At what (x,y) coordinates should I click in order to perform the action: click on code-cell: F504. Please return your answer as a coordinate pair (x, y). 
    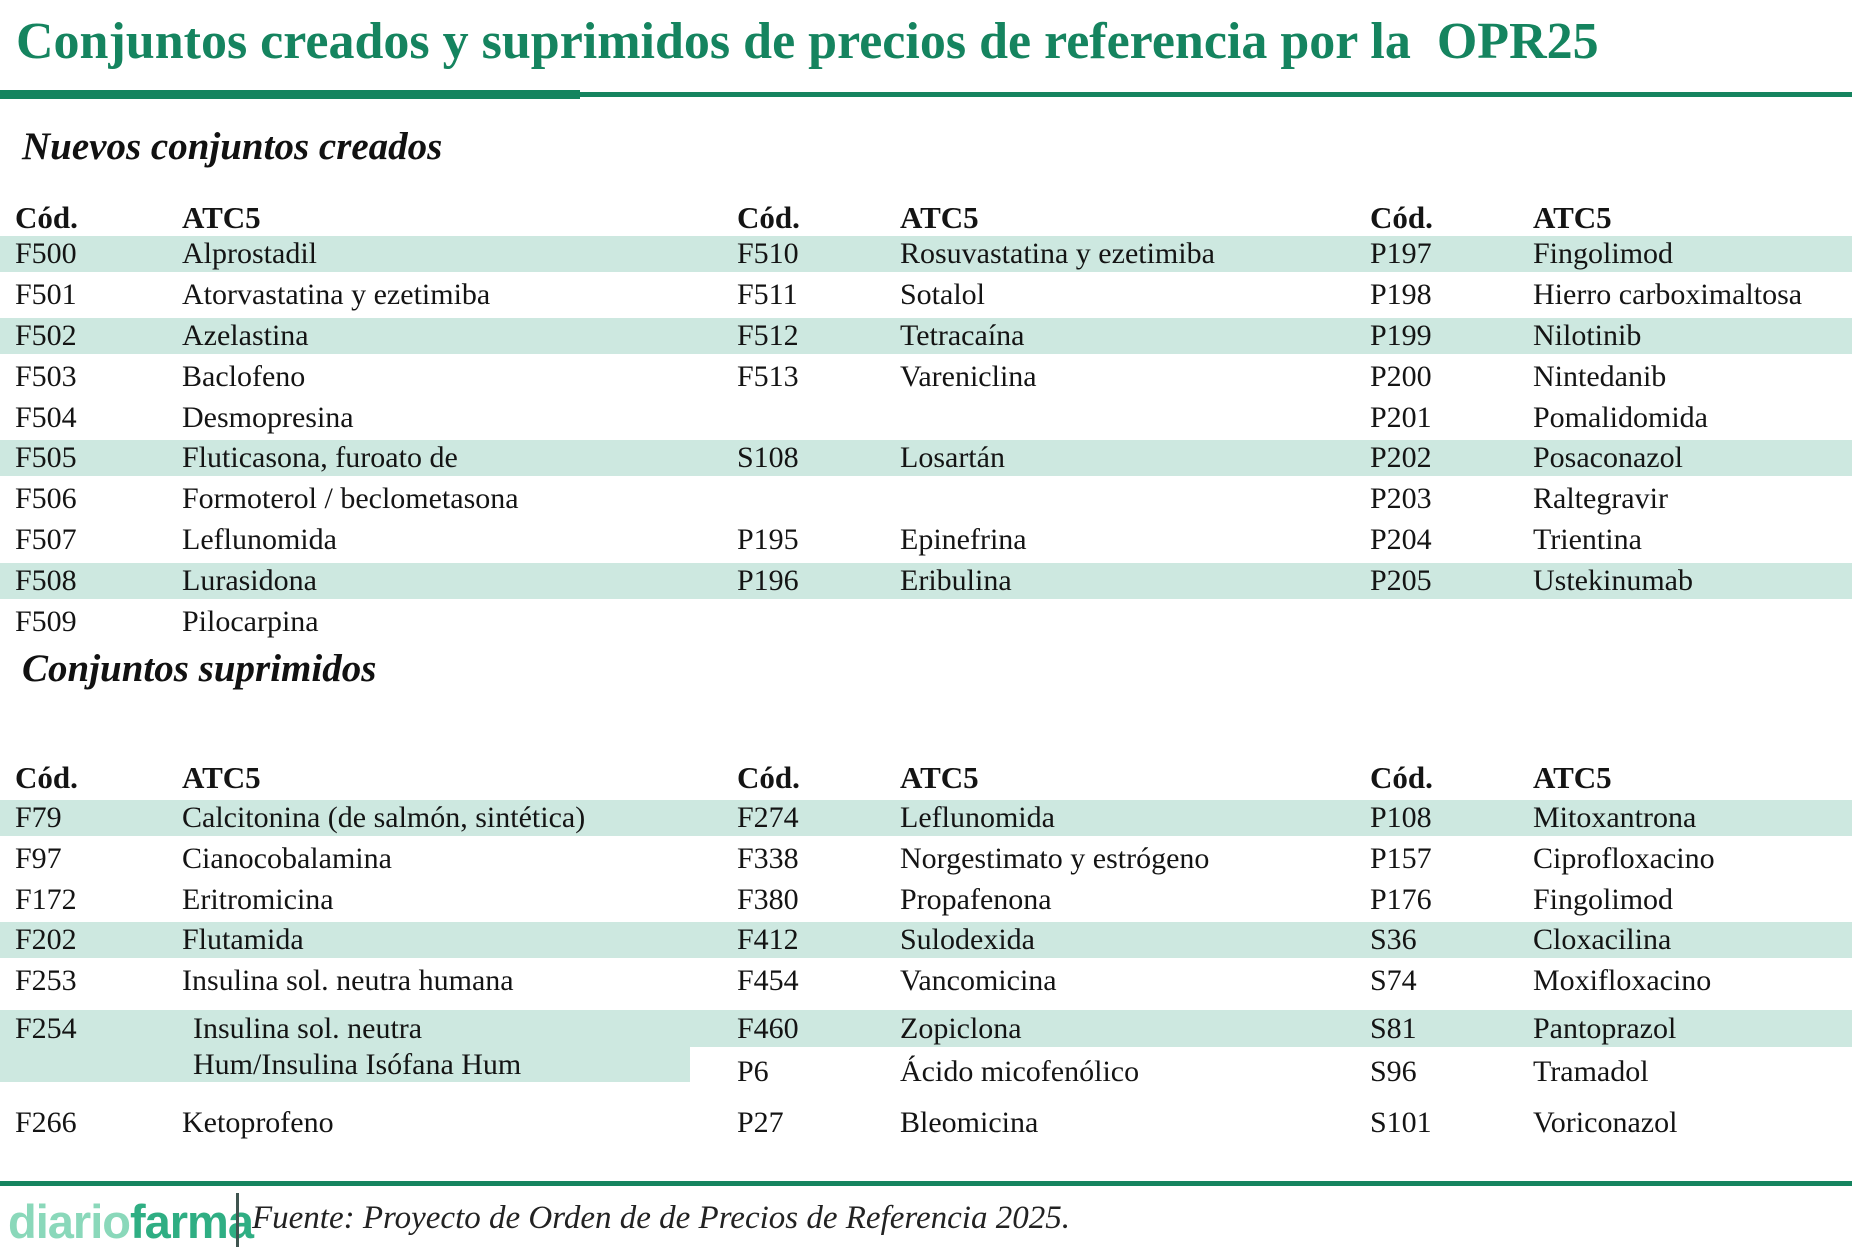
    Looking at the image, I should click on (46, 417).